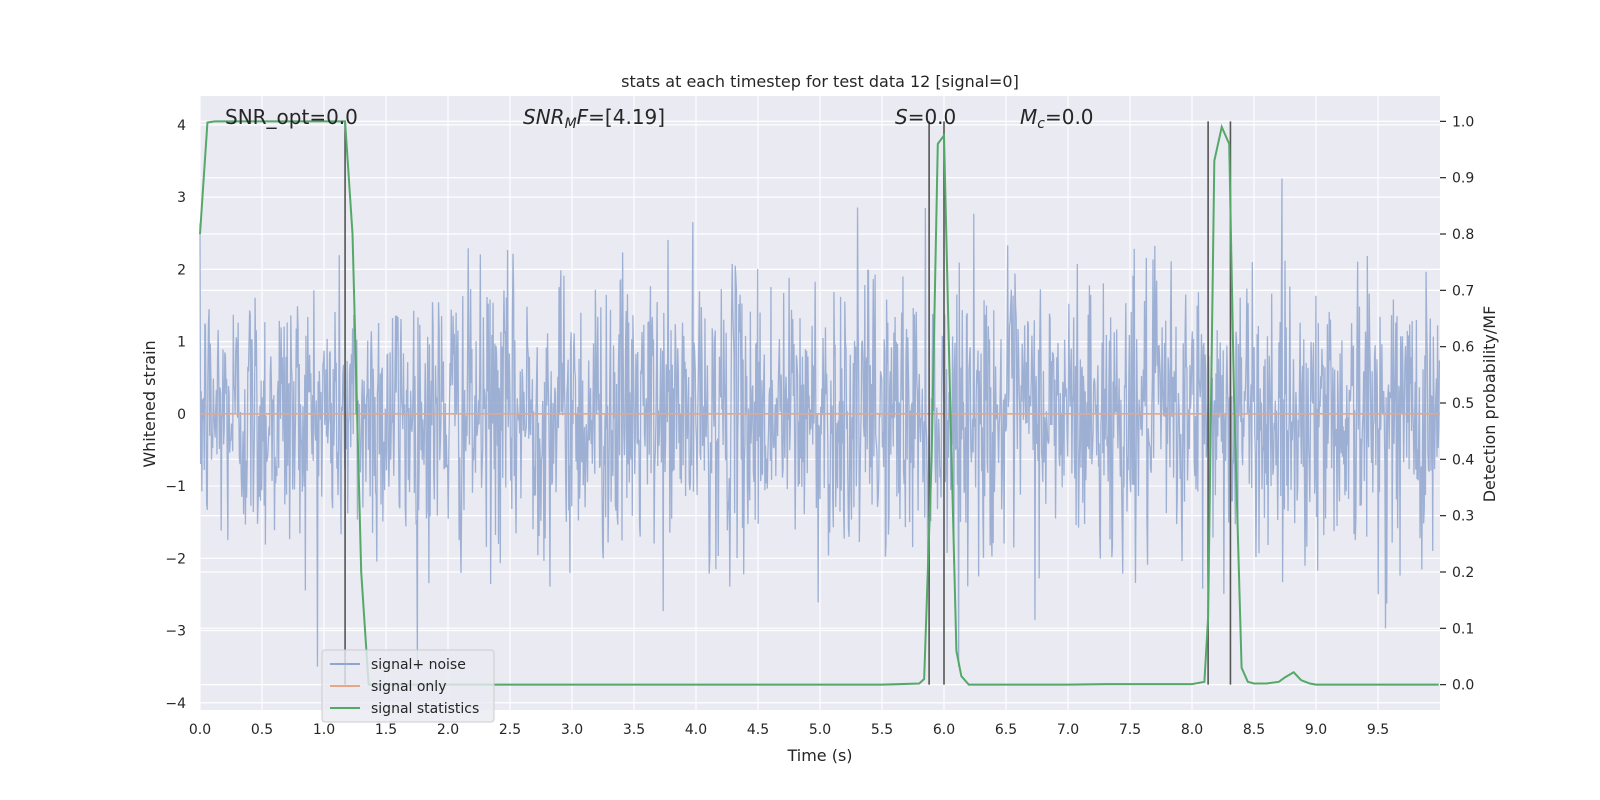  I want to click on y-left-tick-label-0: 4, so click(181, 126).